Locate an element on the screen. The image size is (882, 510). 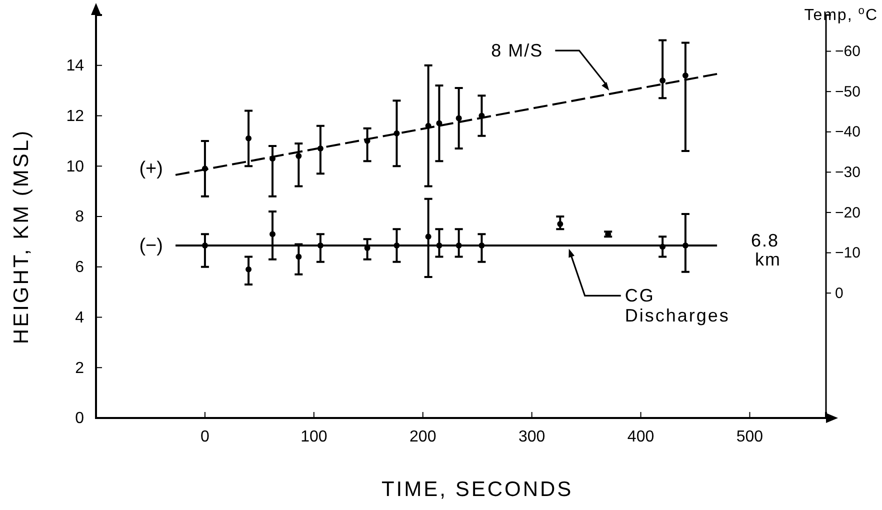
legend-label: (+) is located at coordinates (151, 169).